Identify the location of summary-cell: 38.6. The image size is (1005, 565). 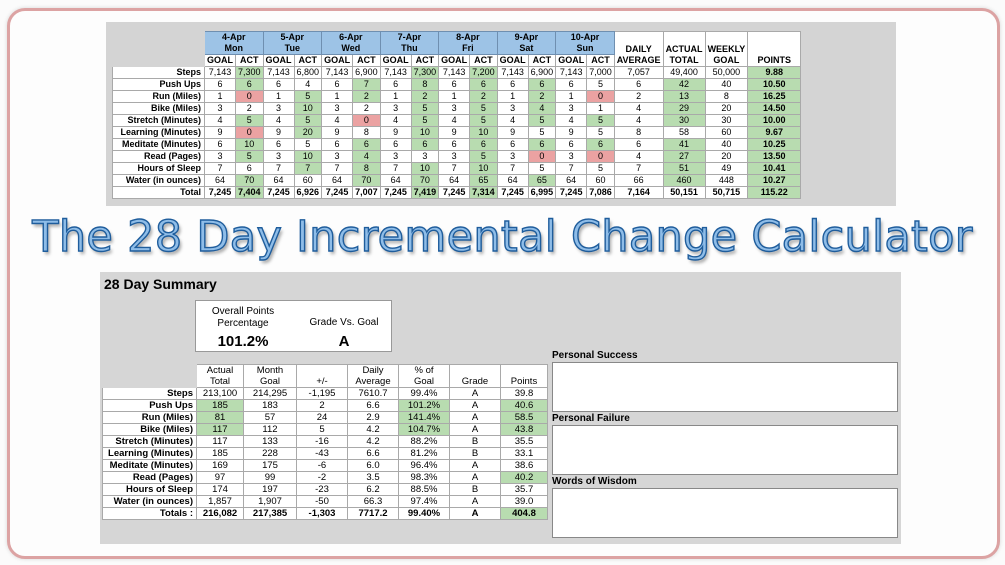
(524, 465).